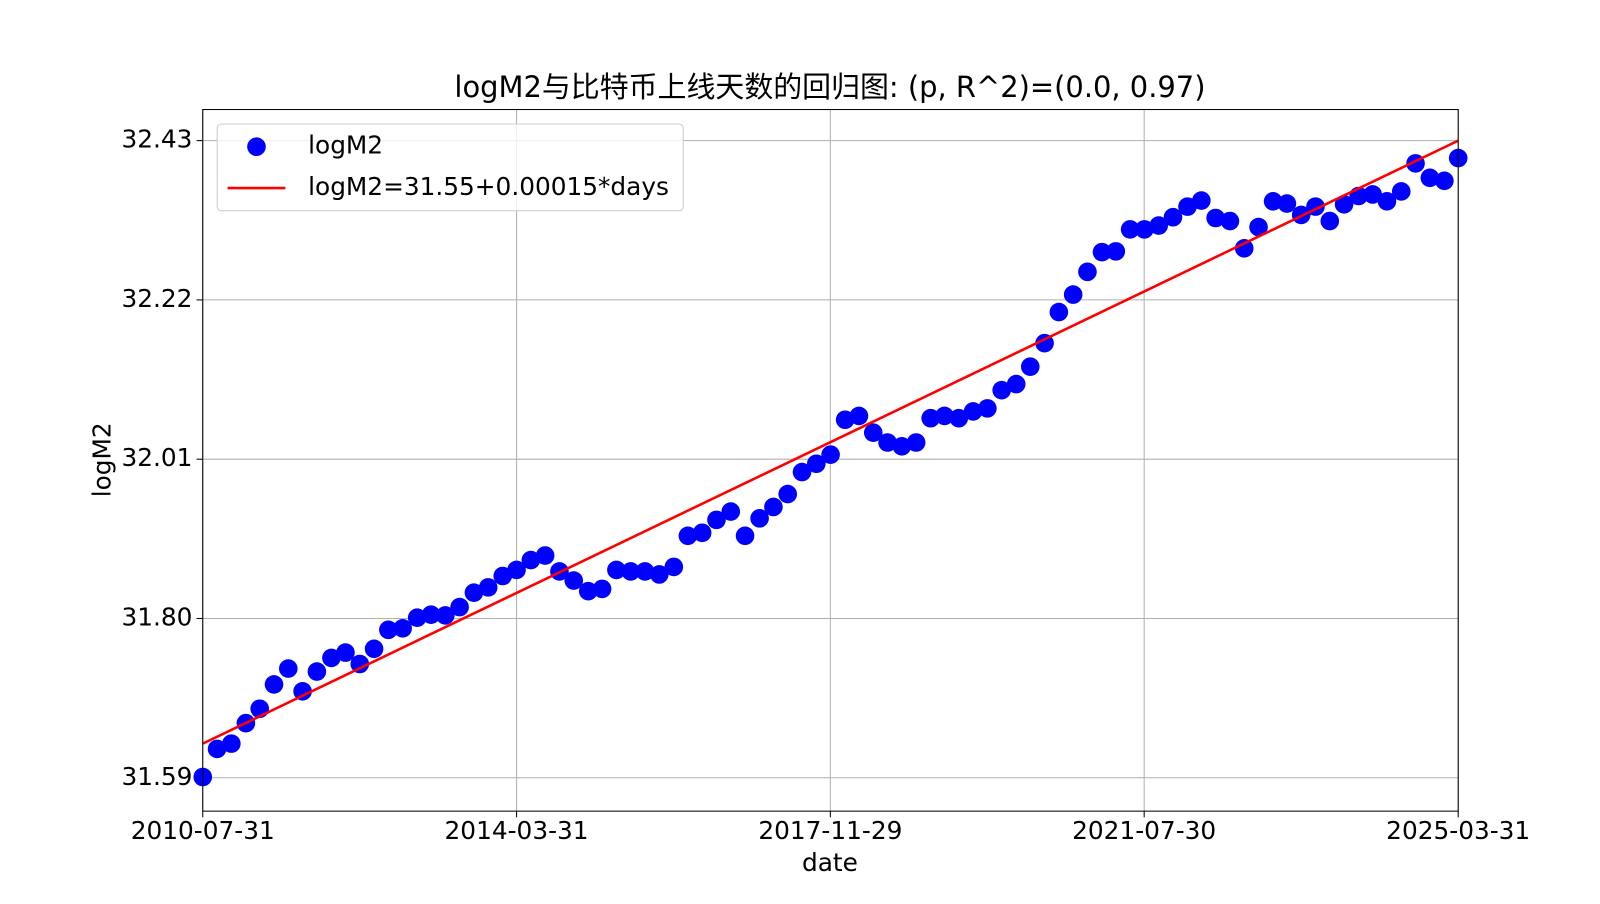 The width and height of the screenshot is (1600, 904). What do you see at coordinates (156, 616) in the screenshot?
I see `y-tick-label: 31.80` at bounding box center [156, 616].